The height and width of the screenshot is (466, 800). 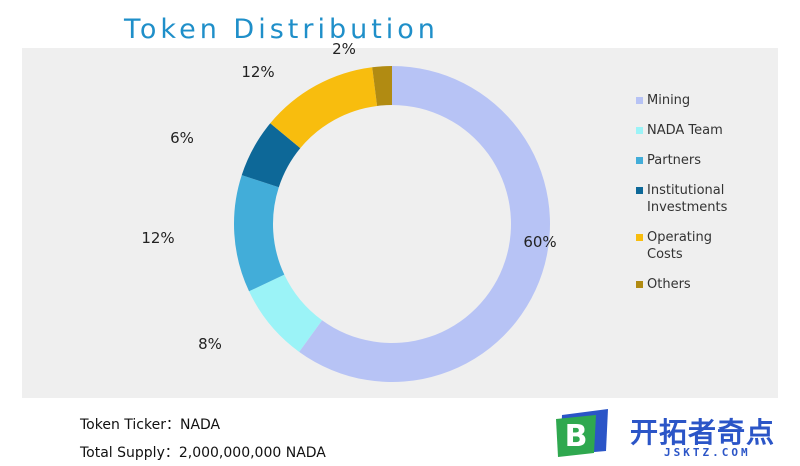 What do you see at coordinates (258, 72) in the screenshot?
I see `pct-label-operating-costs: 12%` at bounding box center [258, 72].